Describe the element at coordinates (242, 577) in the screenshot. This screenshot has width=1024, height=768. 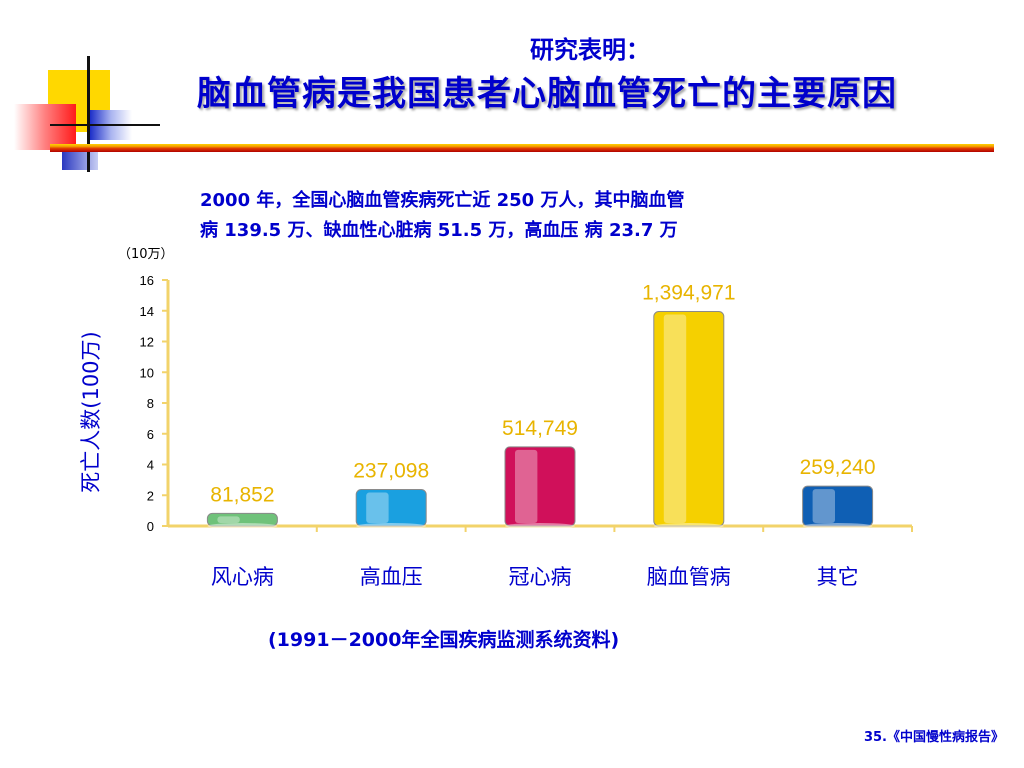
I see `x-tick-label: 风心病` at that location.